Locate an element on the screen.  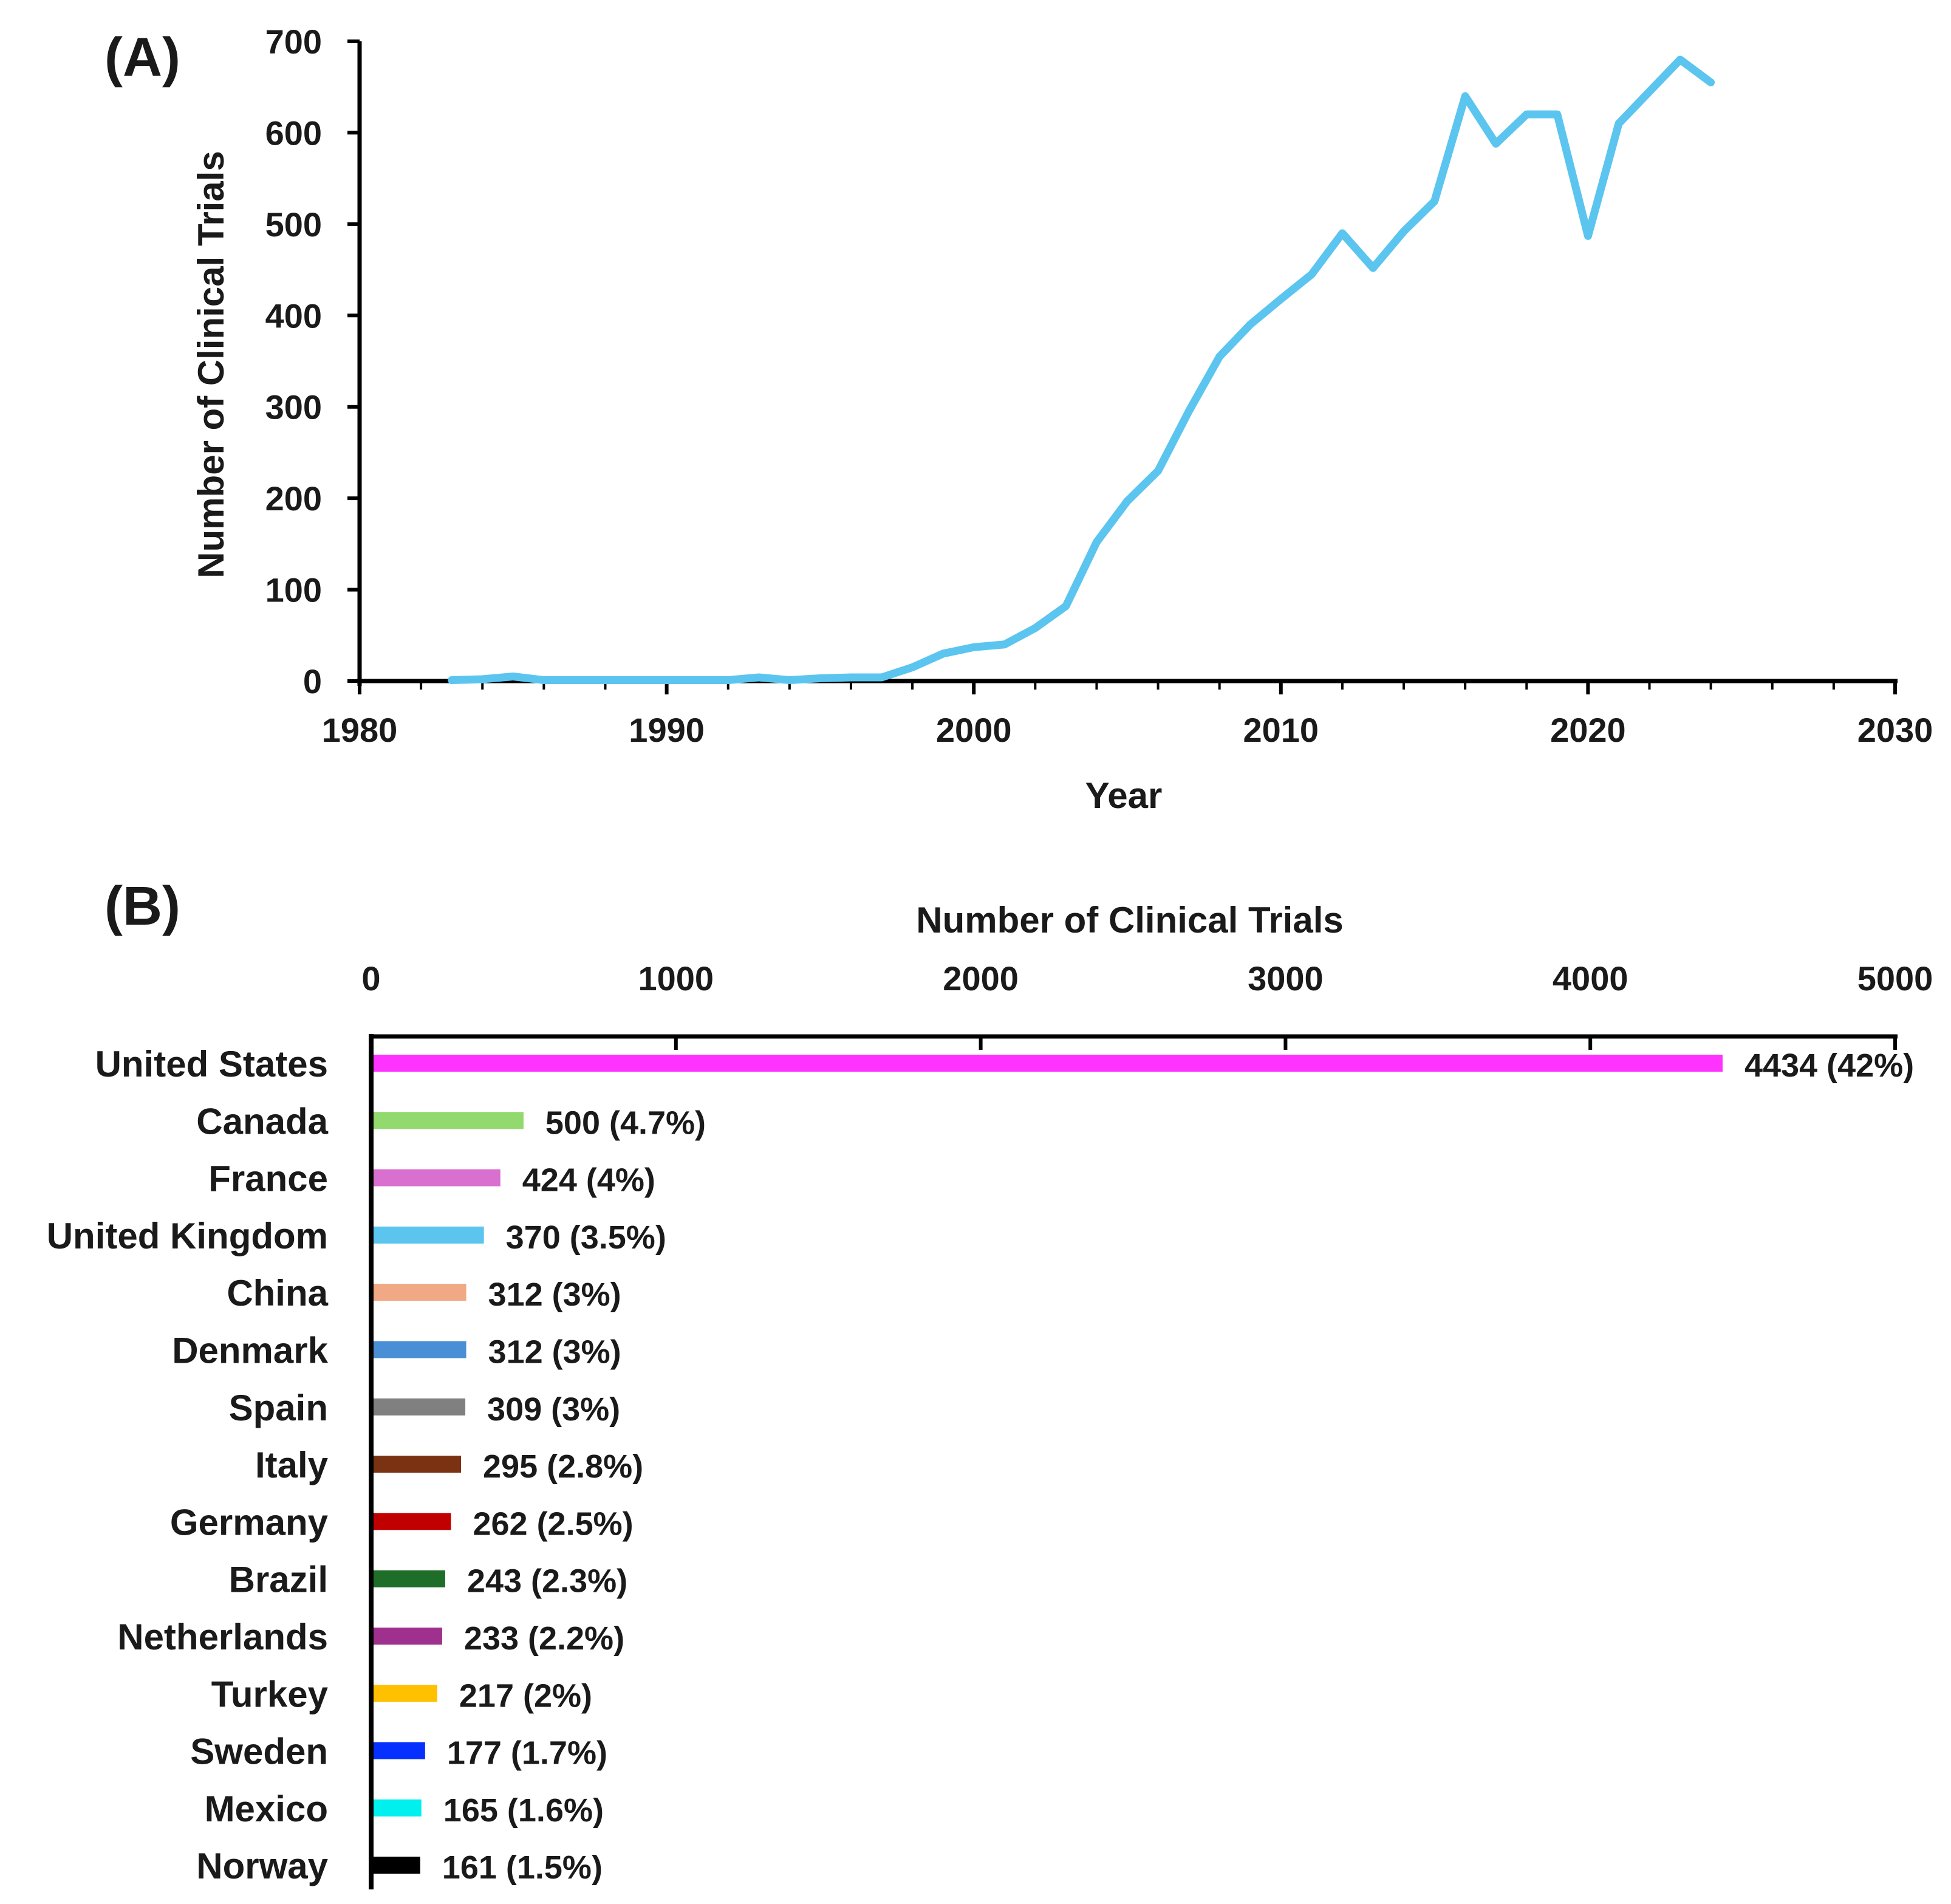
bar-data-label: 370 (3.5%) is located at coordinates (586, 1237).